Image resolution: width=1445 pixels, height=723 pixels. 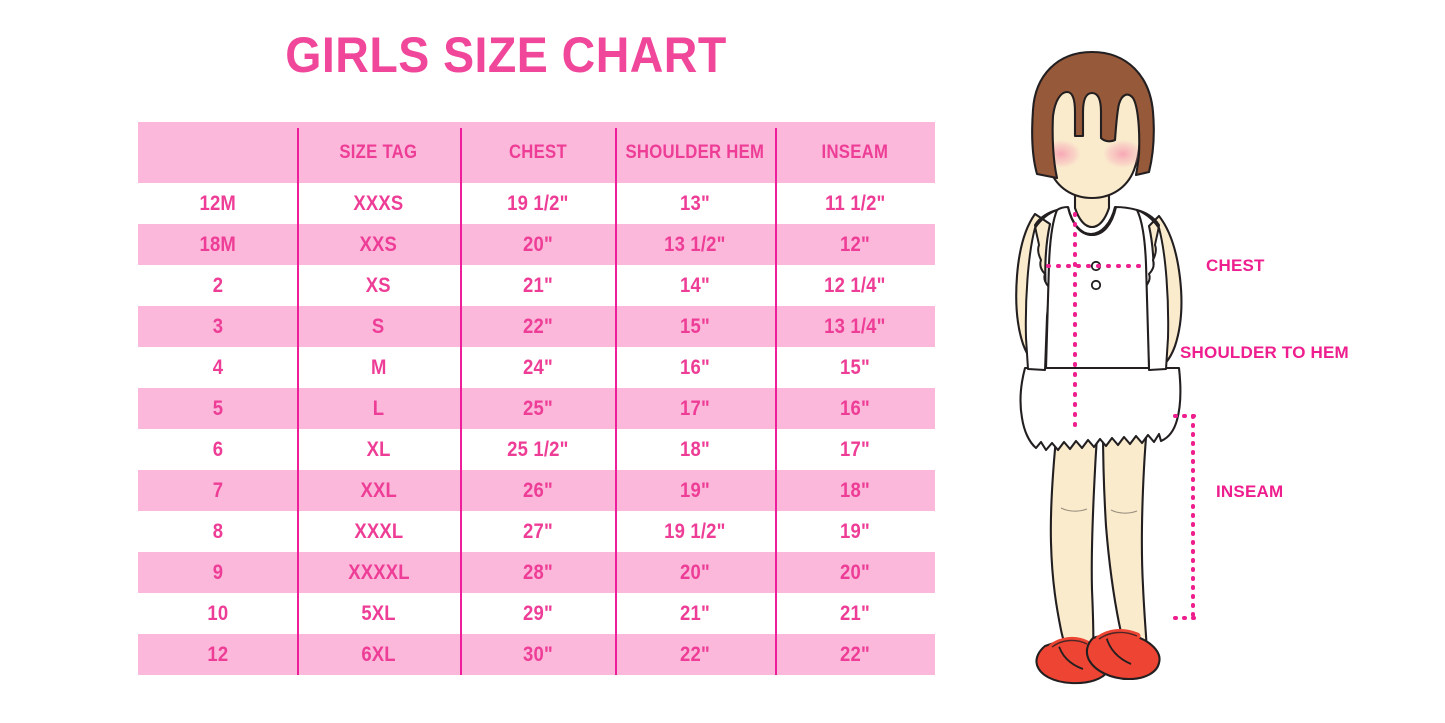 What do you see at coordinates (217, 244) in the screenshot?
I see `cell-size: 18M` at bounding box center [217, 244].